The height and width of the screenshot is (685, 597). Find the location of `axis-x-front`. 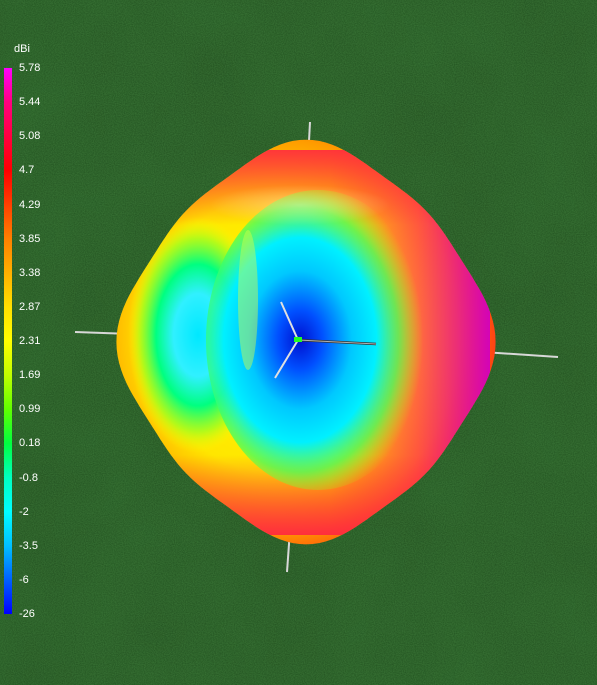

axis-x-front is located at coordinates (289, 321).